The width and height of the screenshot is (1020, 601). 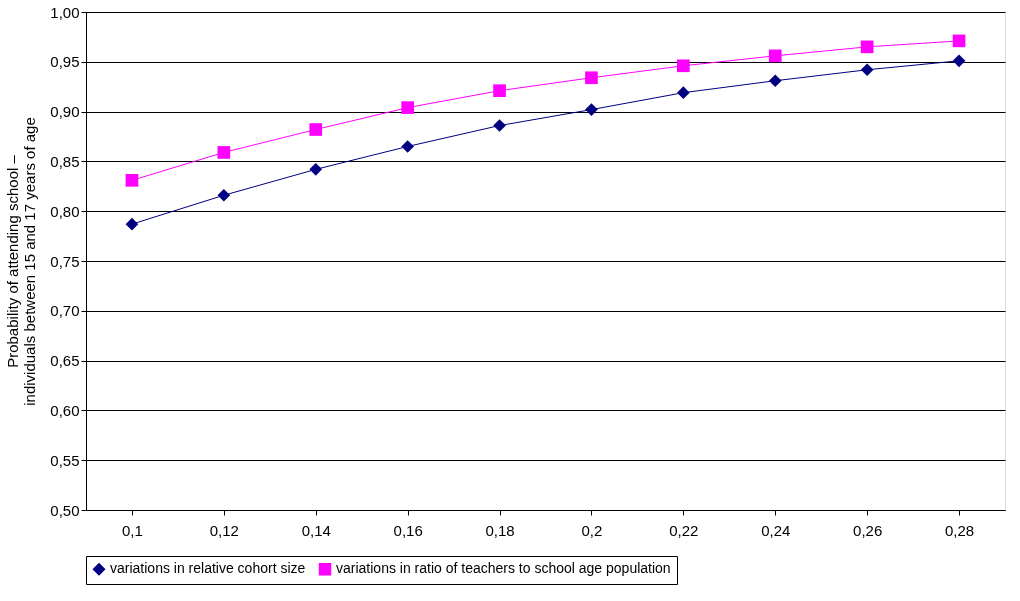 I want to click on y-axis-title: Probability of attending school – individuals between 15 and 17 years of age, so click(x=21, y=261).